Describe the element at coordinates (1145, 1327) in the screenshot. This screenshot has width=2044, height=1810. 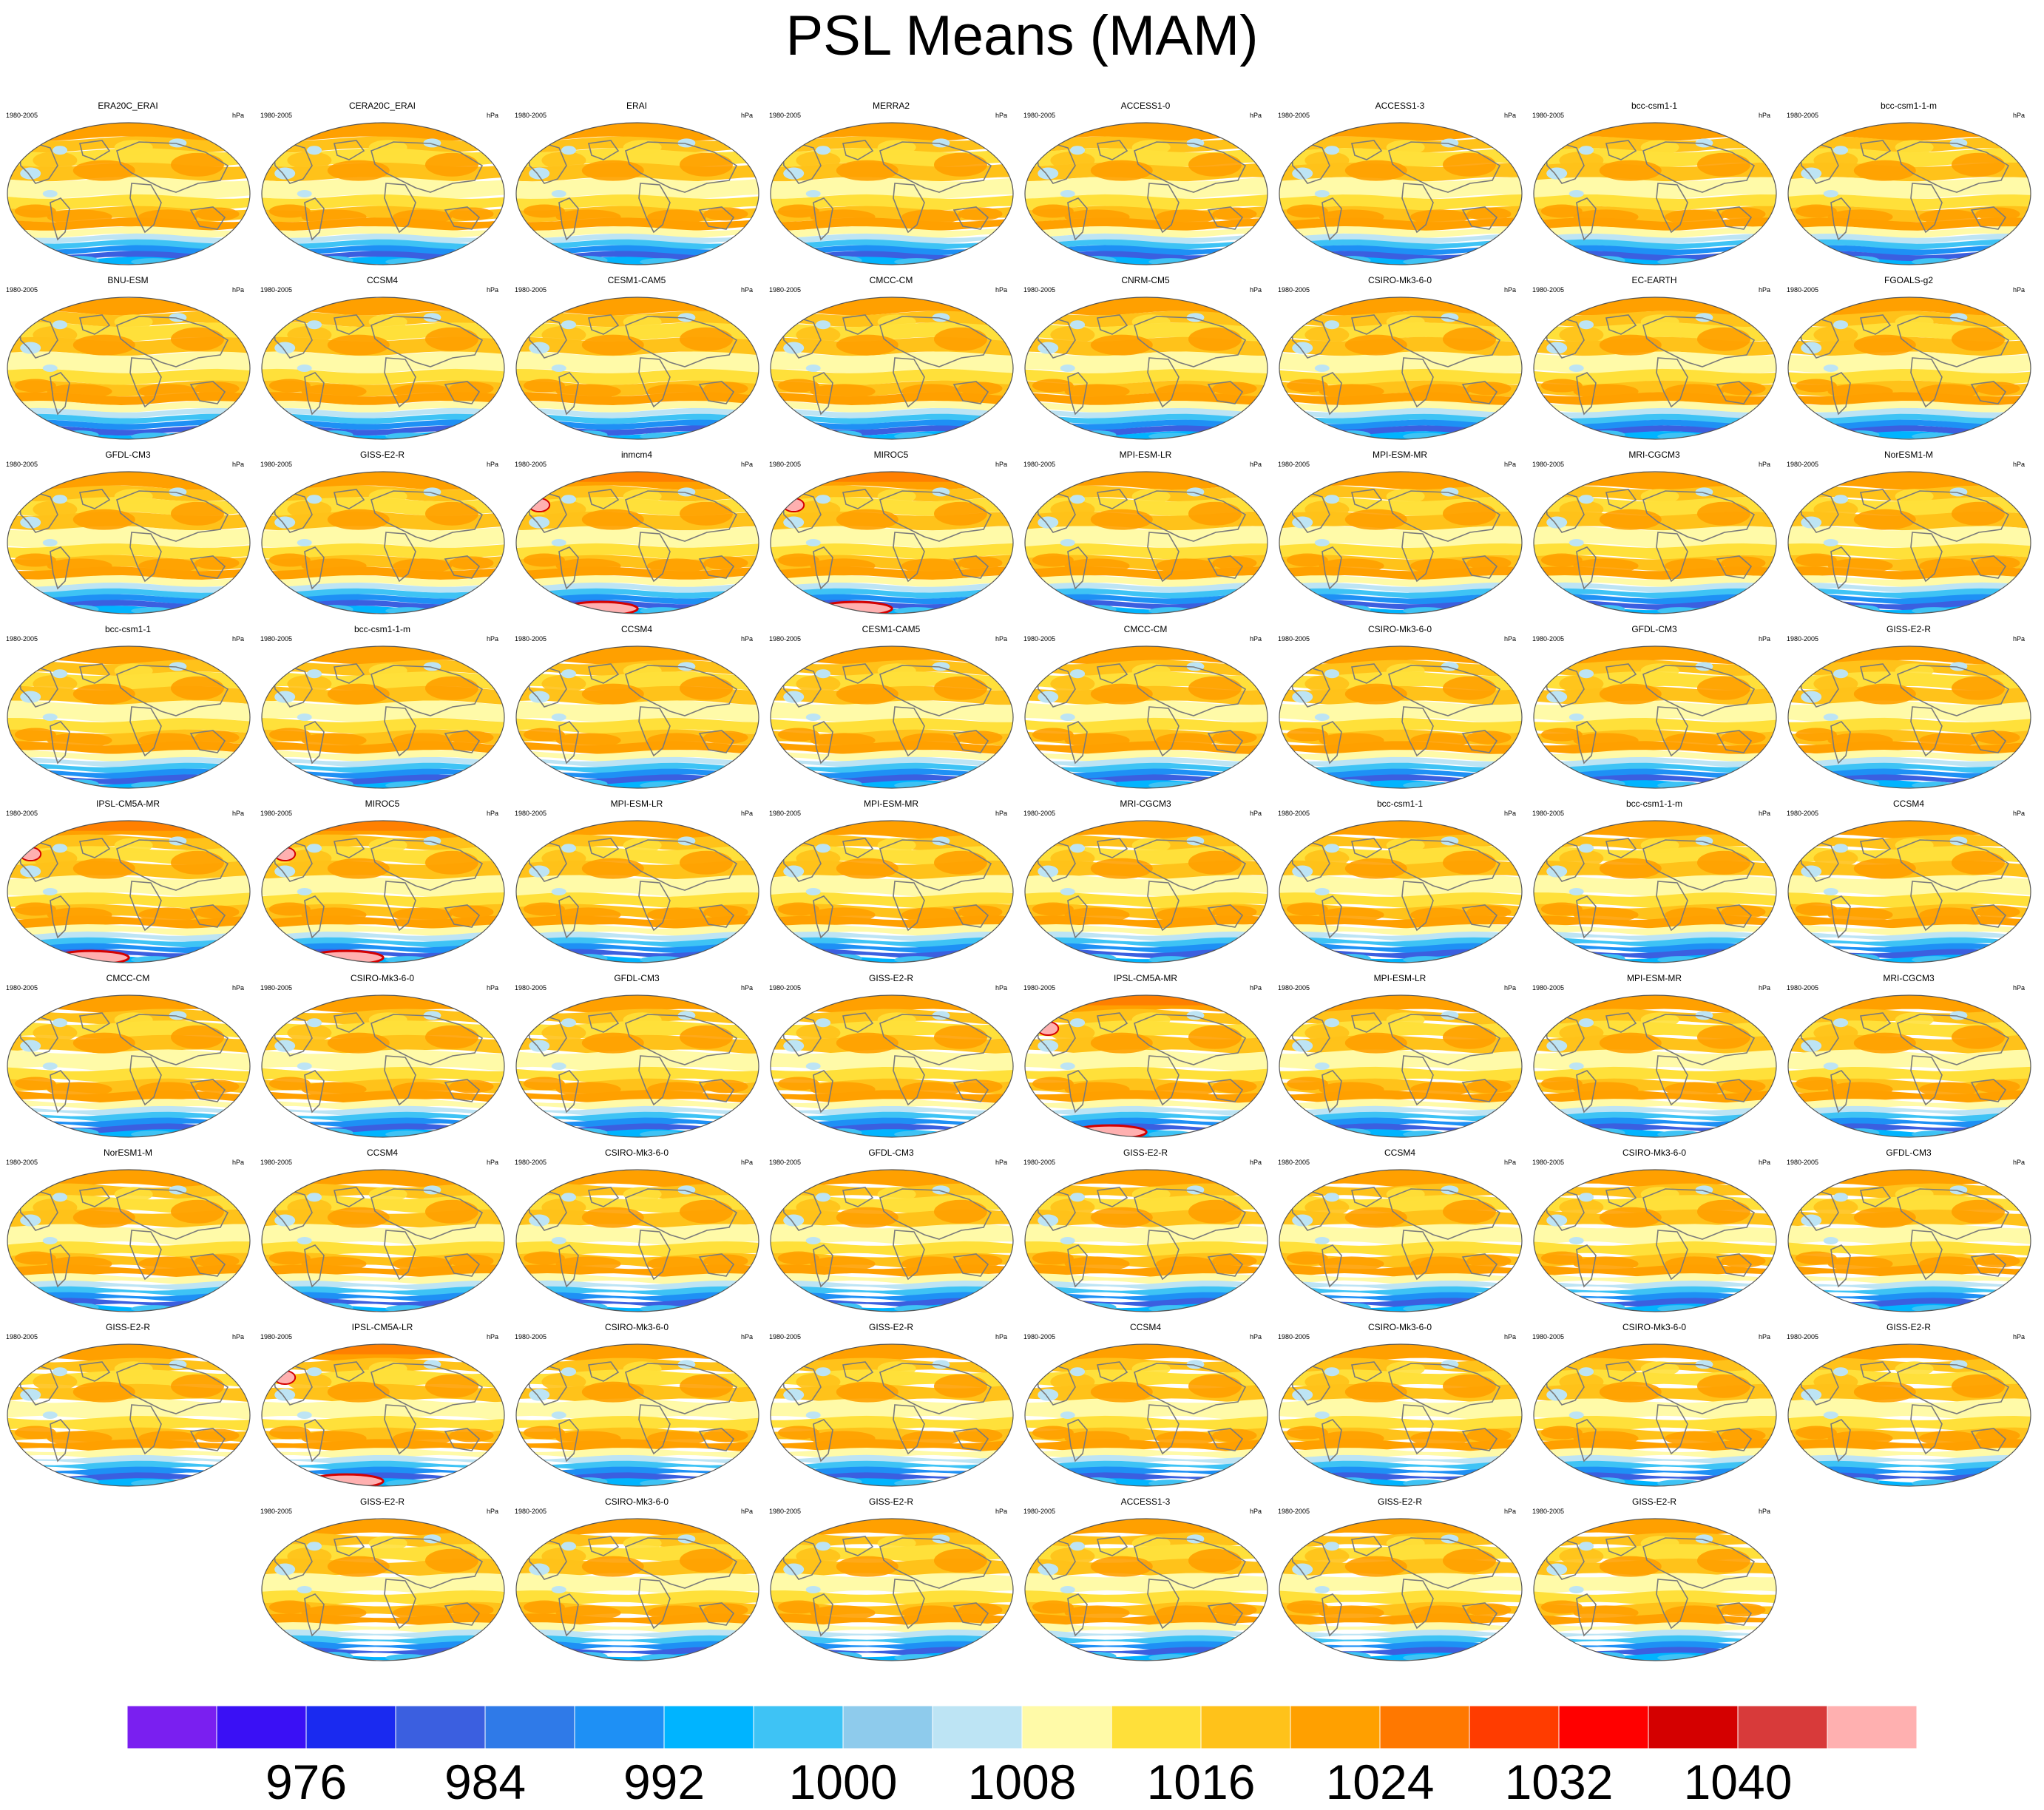
I see `panel-title: CCSM4` at that location.